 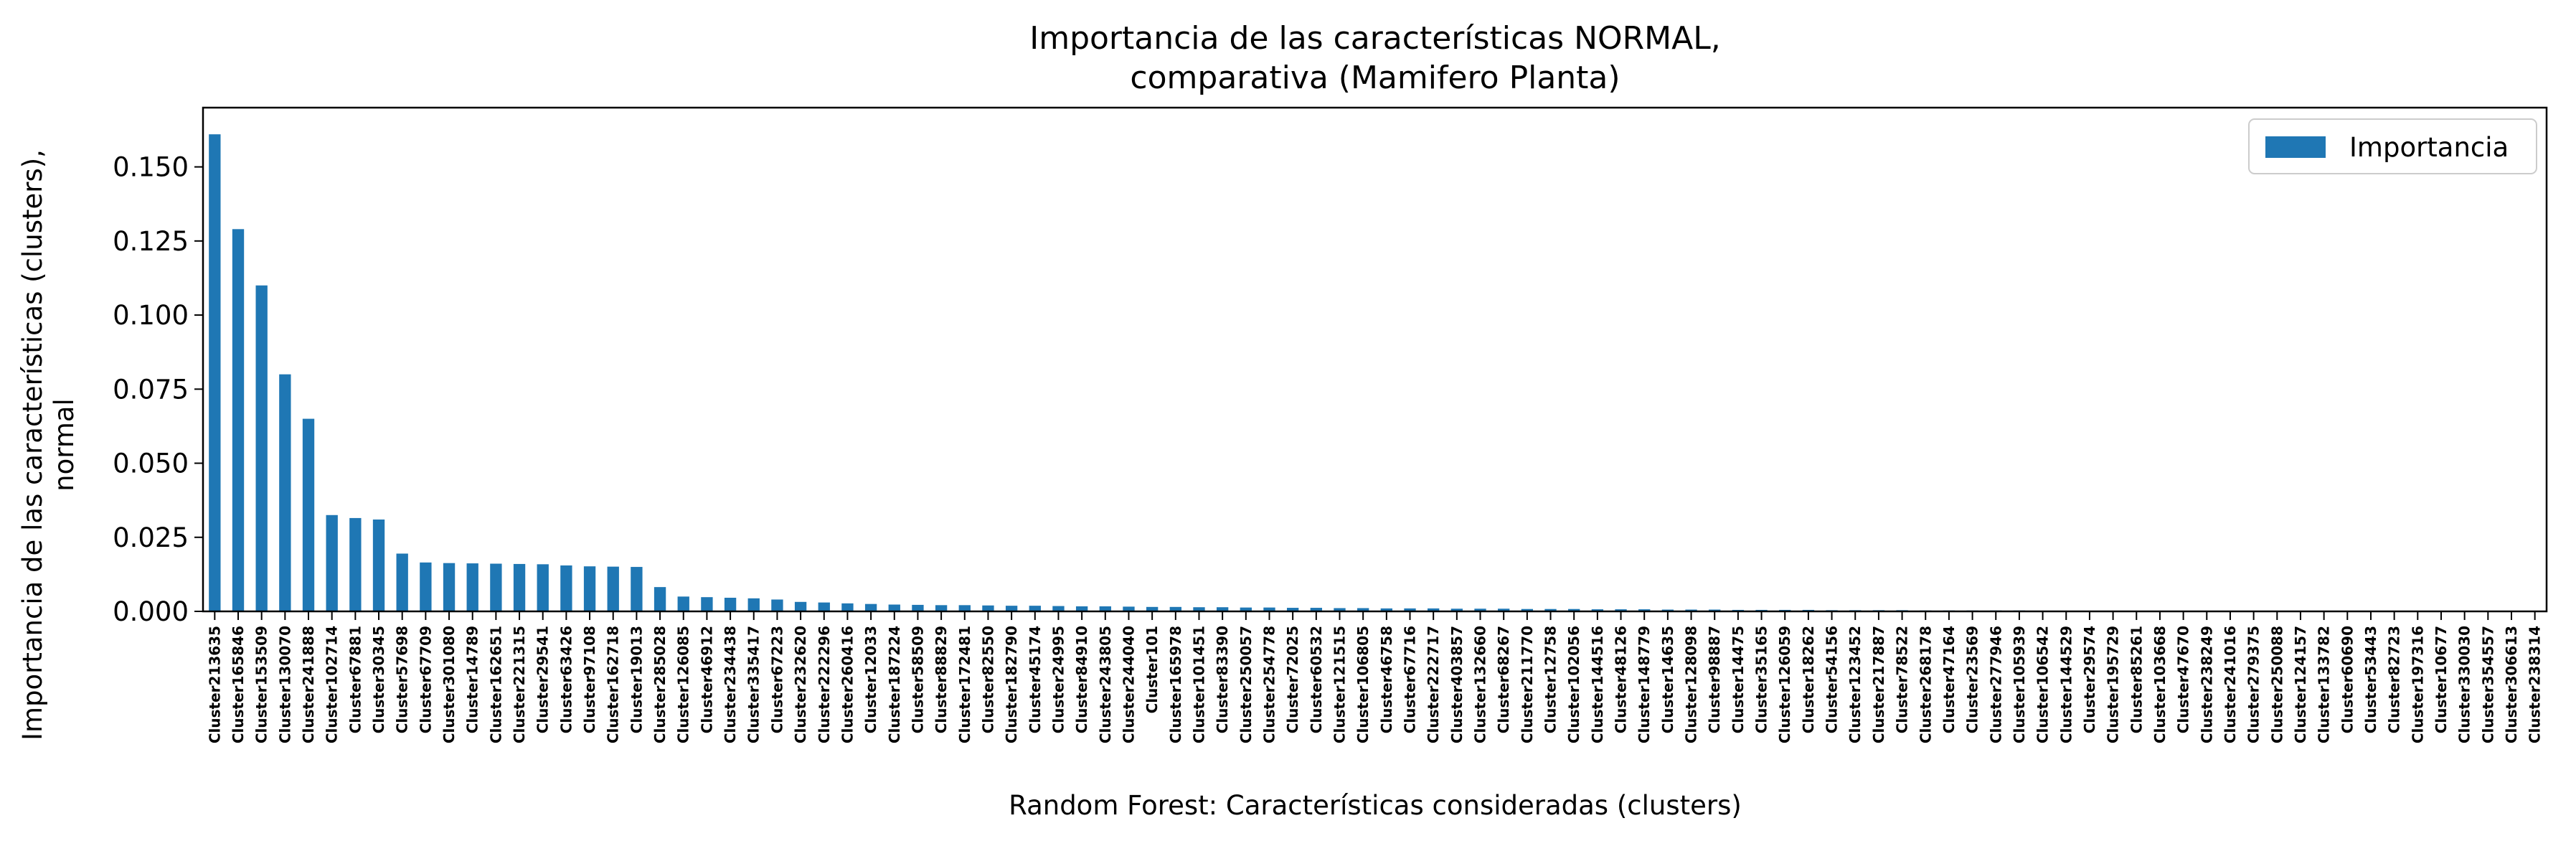 I want to click on y-tick-label: 0.150, so click(x=151, y=167).